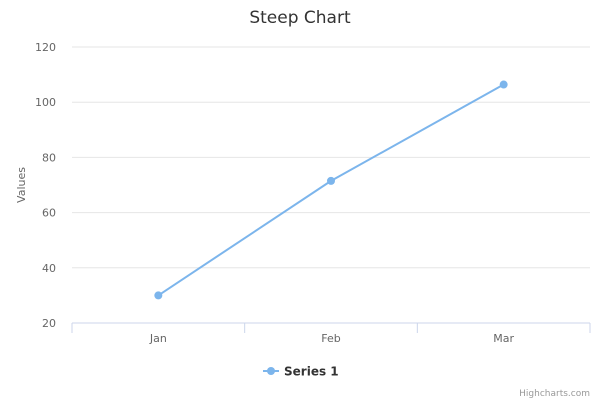 This screenshot has height=400, width=600. What do you see at coordinates (300, 18) in the screenshot?
I see `chart-title: Steep Chart` at bounding box center [300, 18].